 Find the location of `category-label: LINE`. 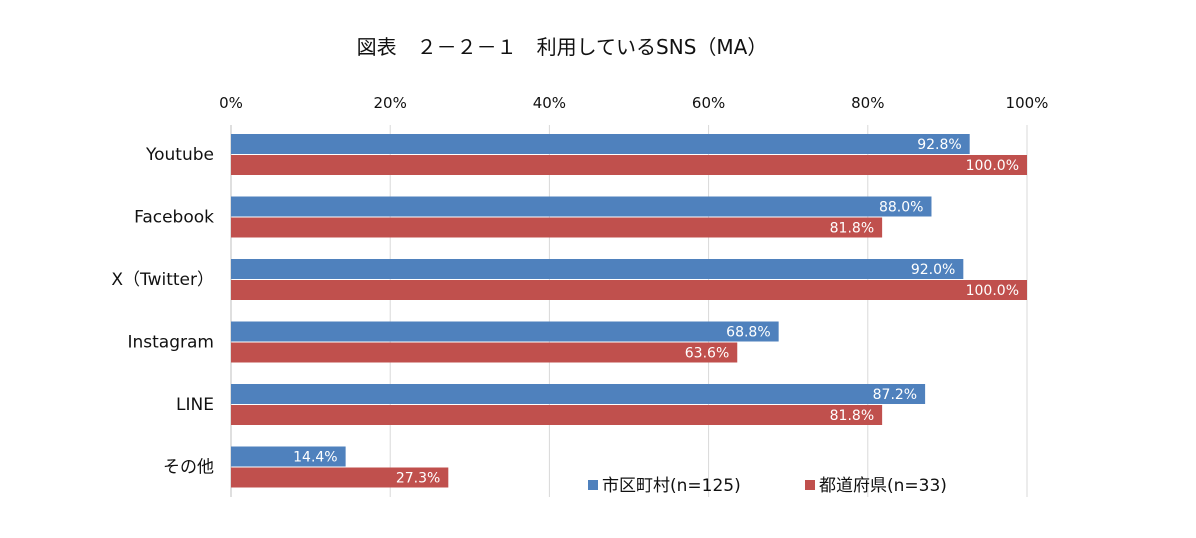

category-label: LINE is located at coordinates (195, 405).